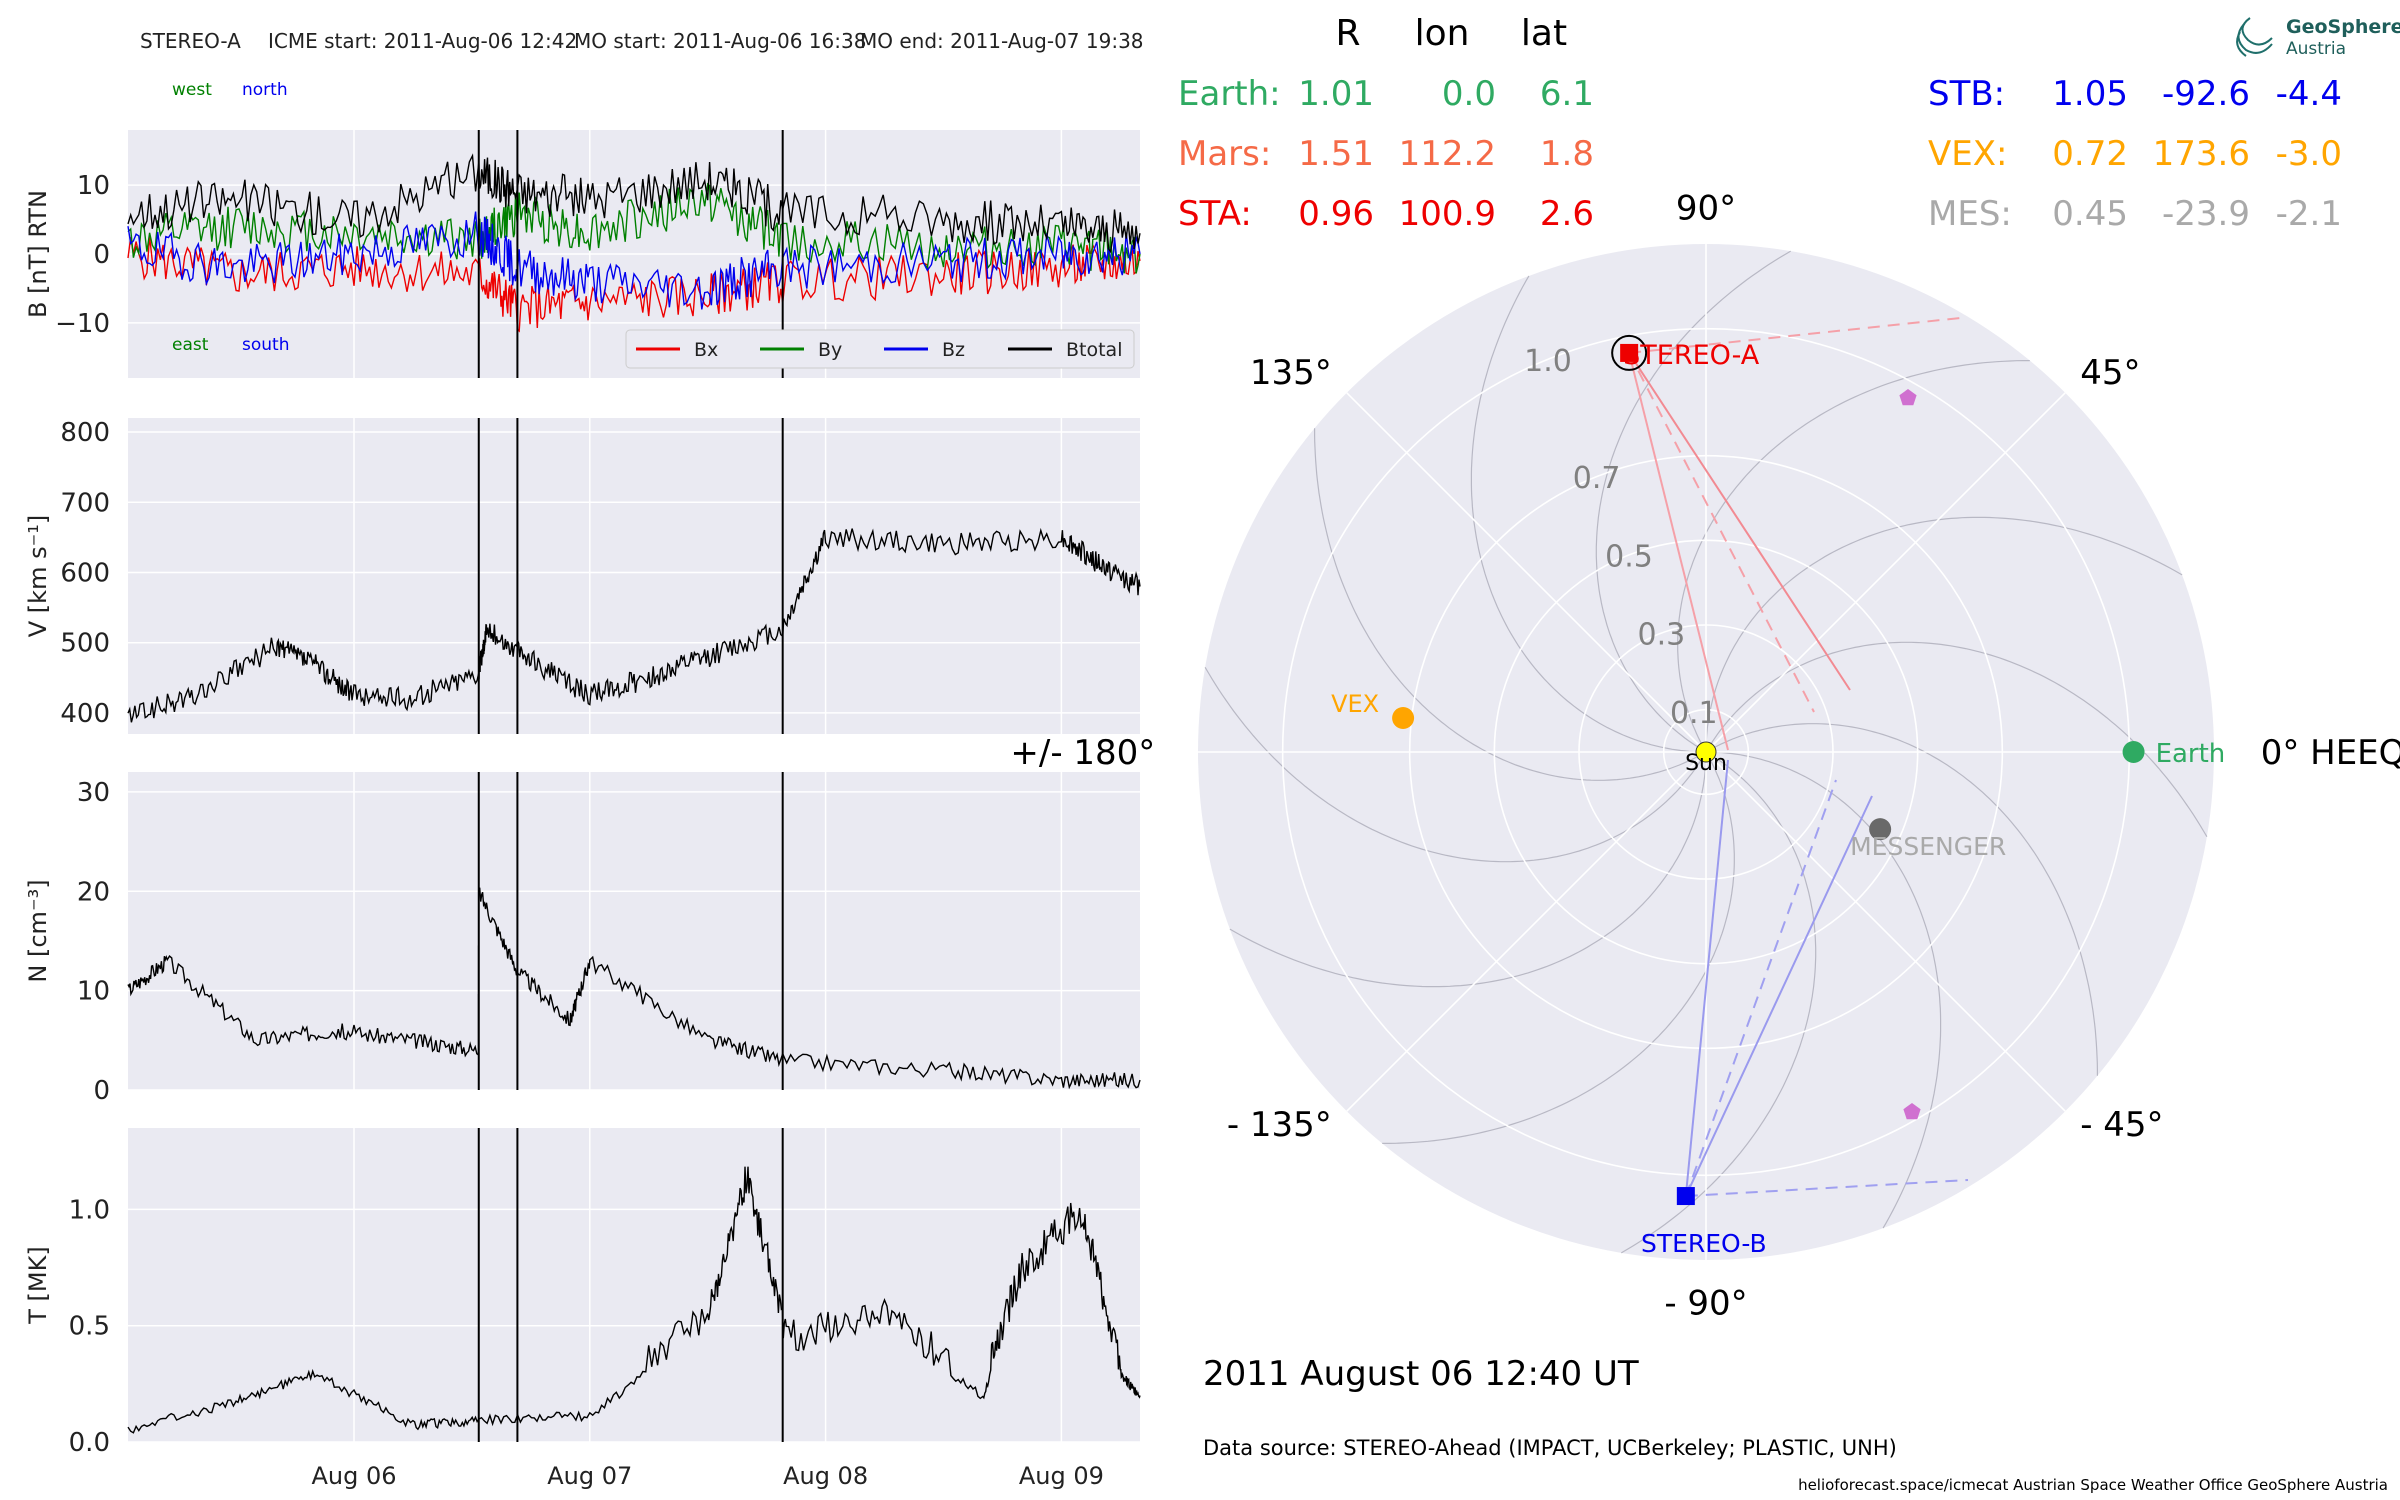 Image resolution: width=2400 pixels, height=1500 pixels. What do you see at coordinates (2309, 94) in the screenshot?
I see `table-cell-lat: -4.4` at bounding box center [2309, 94].